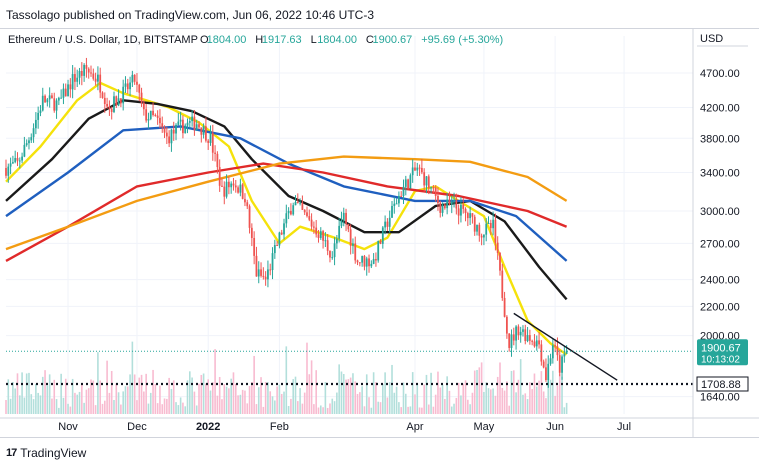  I want to click on footer-brand: TradingView, so click(53, 453).